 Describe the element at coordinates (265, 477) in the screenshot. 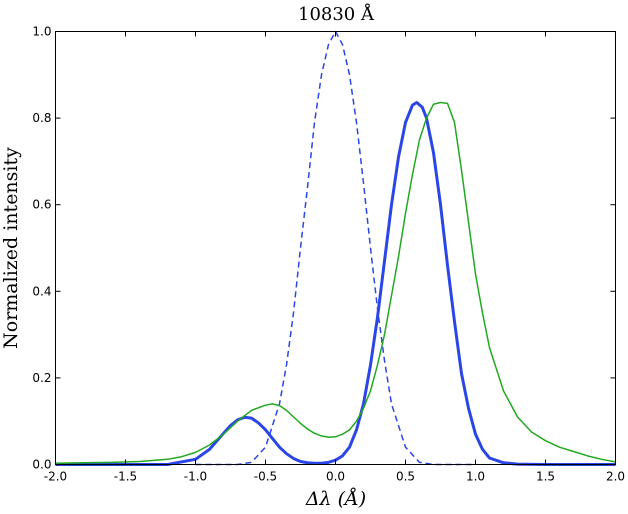

I see `x-tick-label: -0.5` at that location.